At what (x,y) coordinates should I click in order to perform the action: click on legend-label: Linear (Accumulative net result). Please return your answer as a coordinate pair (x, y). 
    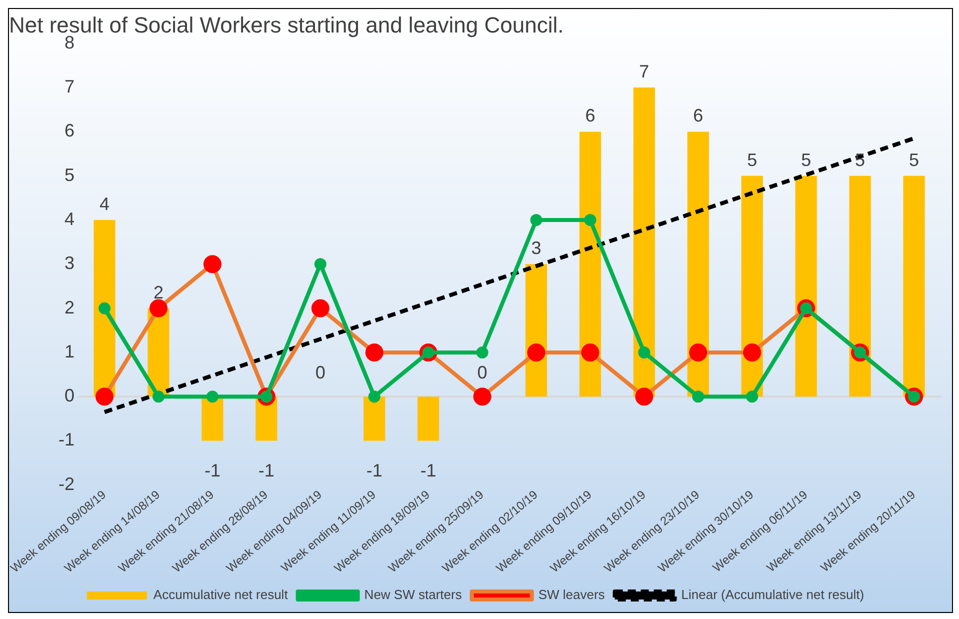
    Looking at the image, I should click on (772, 594).